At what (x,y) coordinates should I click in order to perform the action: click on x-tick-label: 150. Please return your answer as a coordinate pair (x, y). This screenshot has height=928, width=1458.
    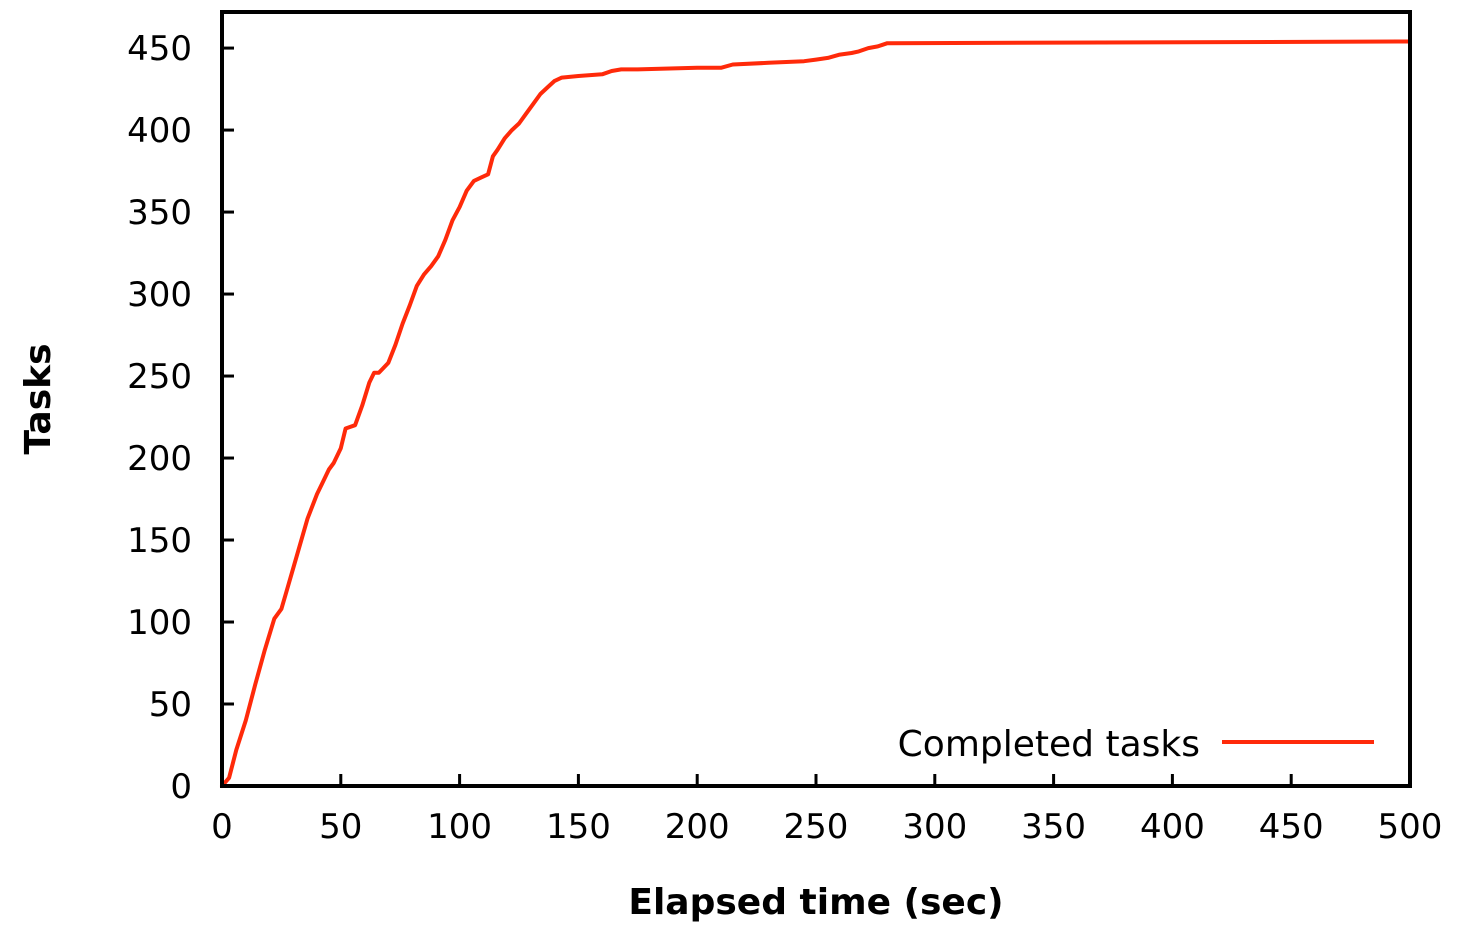
    Looking at the image, I should click on (578, 827).